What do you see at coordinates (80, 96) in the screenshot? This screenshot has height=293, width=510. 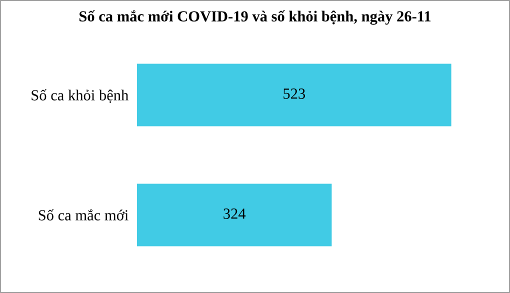 I see `y-tick-label: Số ca khỏi bệnh` at bounding box center [80, 96].